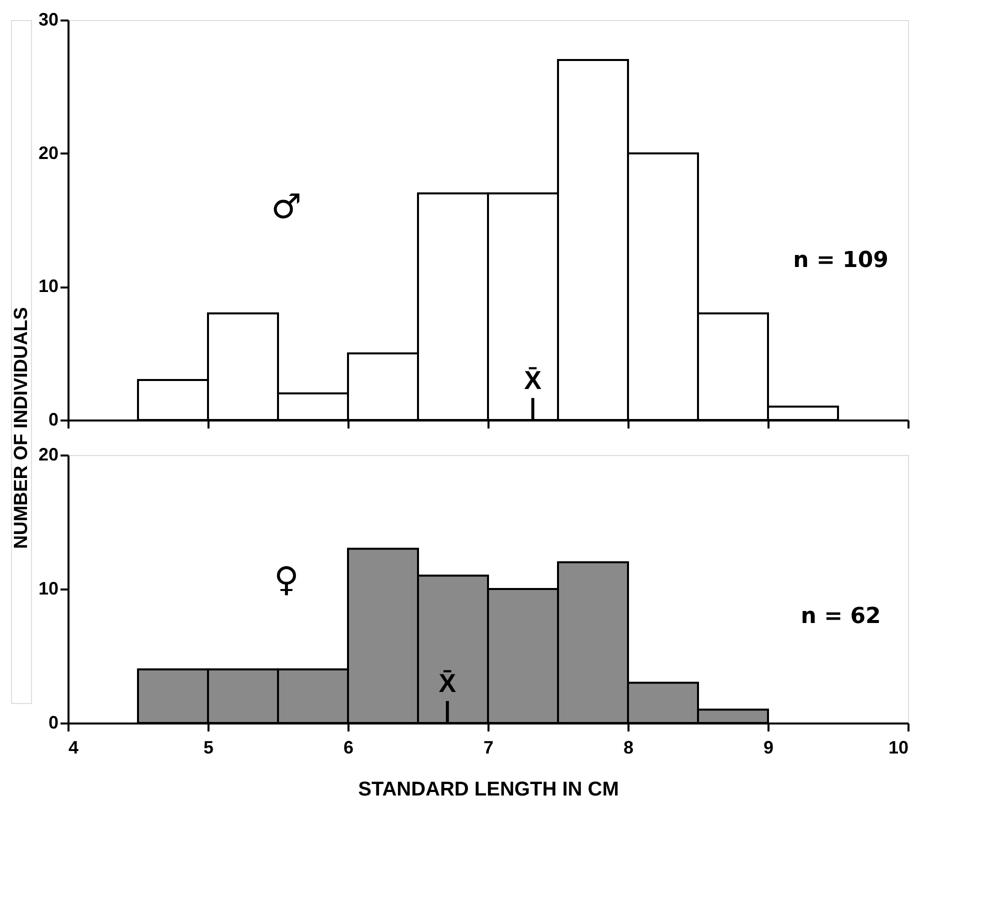 The image size is (997, 897). I want to click on y-tick-label: 30, so click(48, 20).